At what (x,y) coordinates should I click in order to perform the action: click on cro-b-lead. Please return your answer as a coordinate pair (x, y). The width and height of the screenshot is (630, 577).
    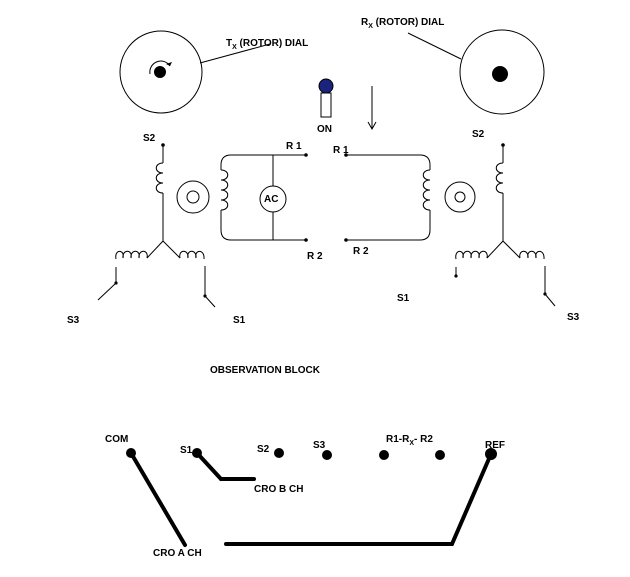
    Looking at the image, I should click on (225, 466).